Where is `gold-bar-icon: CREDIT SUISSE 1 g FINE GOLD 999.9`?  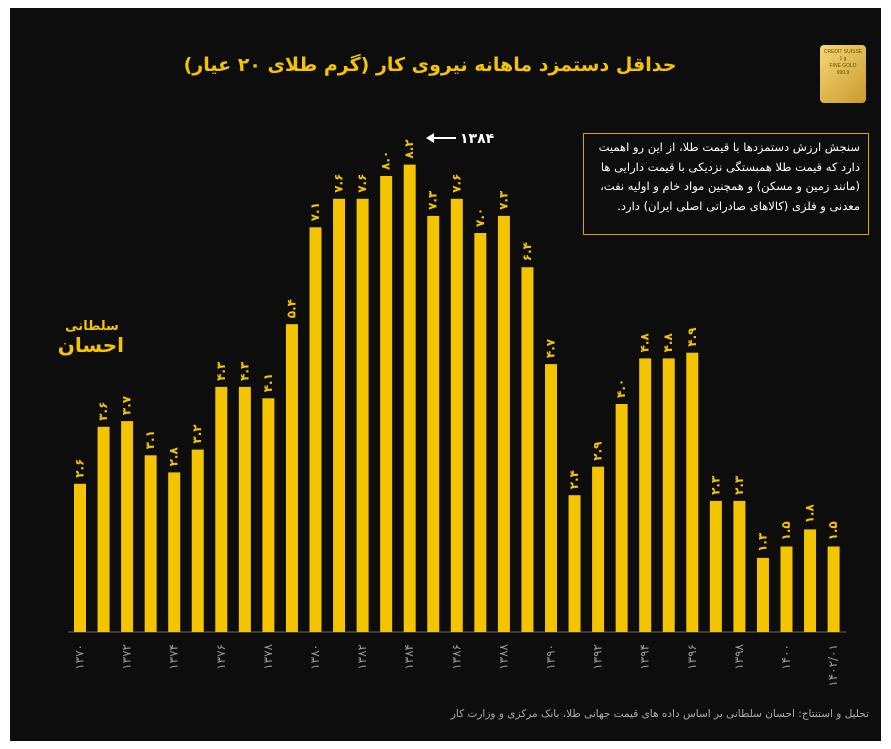 gold-bar-icon: CREDIT SUISSE 1 g FINE GOLD 999.9 is located at coordinates (843, 74).